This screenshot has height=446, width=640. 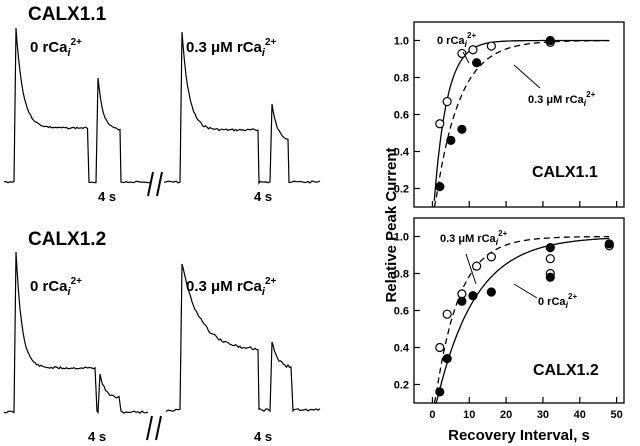 What do you see at coordinates (543, 415) in the screenshot?
I see `x-tick-label: 30` at bounding box center [543, 415].